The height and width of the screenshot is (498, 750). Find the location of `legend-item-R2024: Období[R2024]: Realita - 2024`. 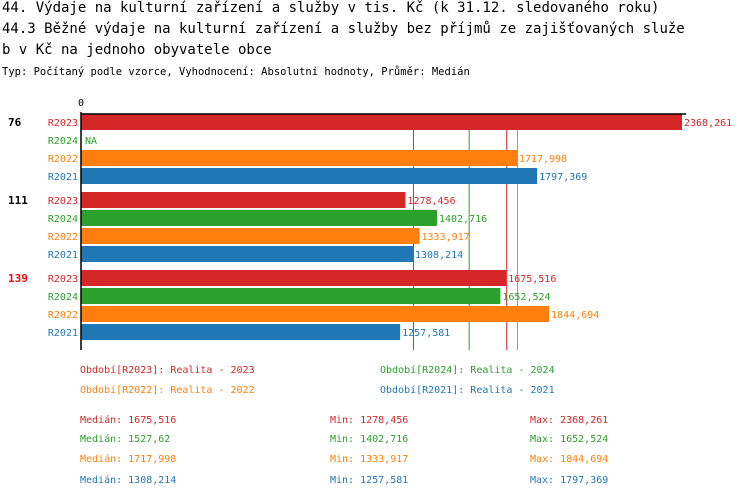

legend-item-R2024: Období[R2024]: Realita - 2024 is located at coordinates (467, 370).